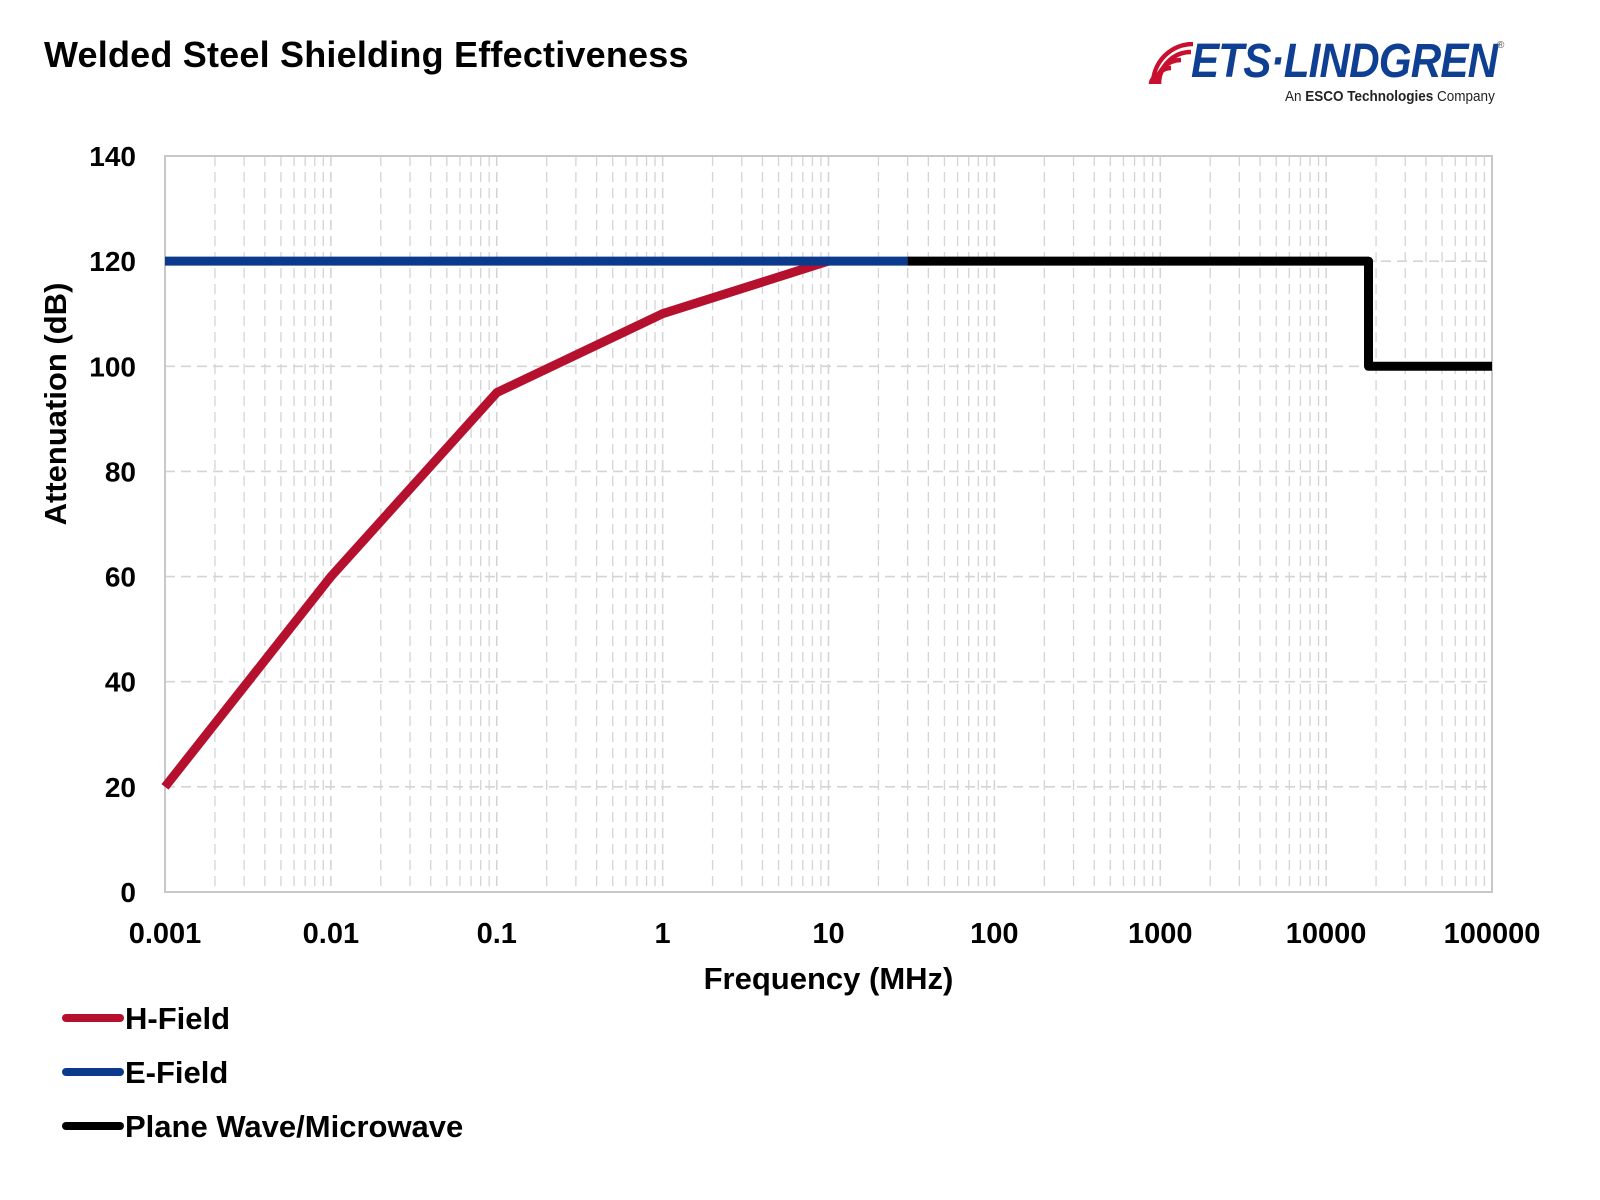  What do you see at coordinates (165, 934) in the screenshot?
I see `x-tick-label: 0.001` at bounding box center [165, 934].